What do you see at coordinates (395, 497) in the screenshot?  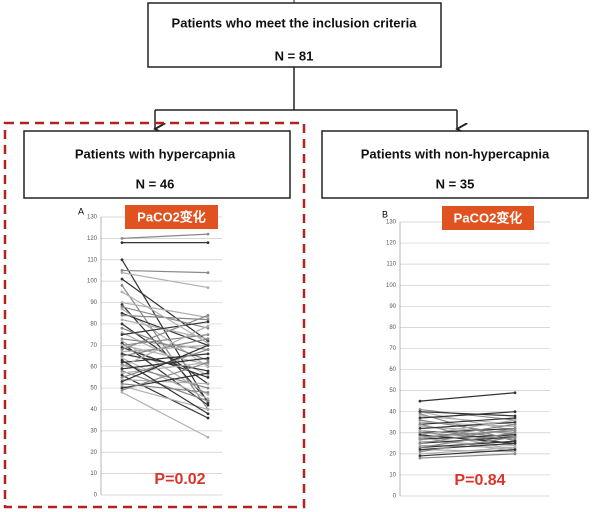 I see `y-tick-label: 0` at bounding box center [395, 497].